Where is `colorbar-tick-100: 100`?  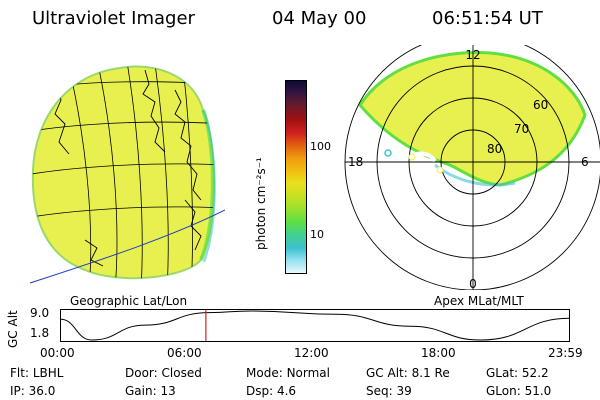 colorbar-tick-100: 100 is located at coordinates (320, 146).